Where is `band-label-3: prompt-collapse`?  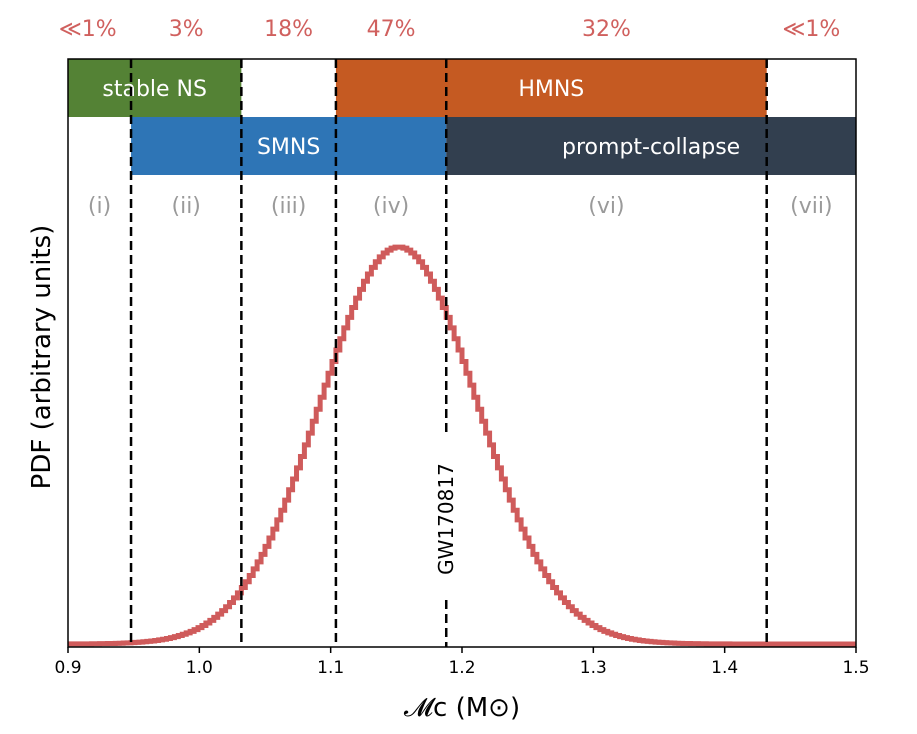 band-label-3: prompt-collapse is located at coordinates (651, 147).